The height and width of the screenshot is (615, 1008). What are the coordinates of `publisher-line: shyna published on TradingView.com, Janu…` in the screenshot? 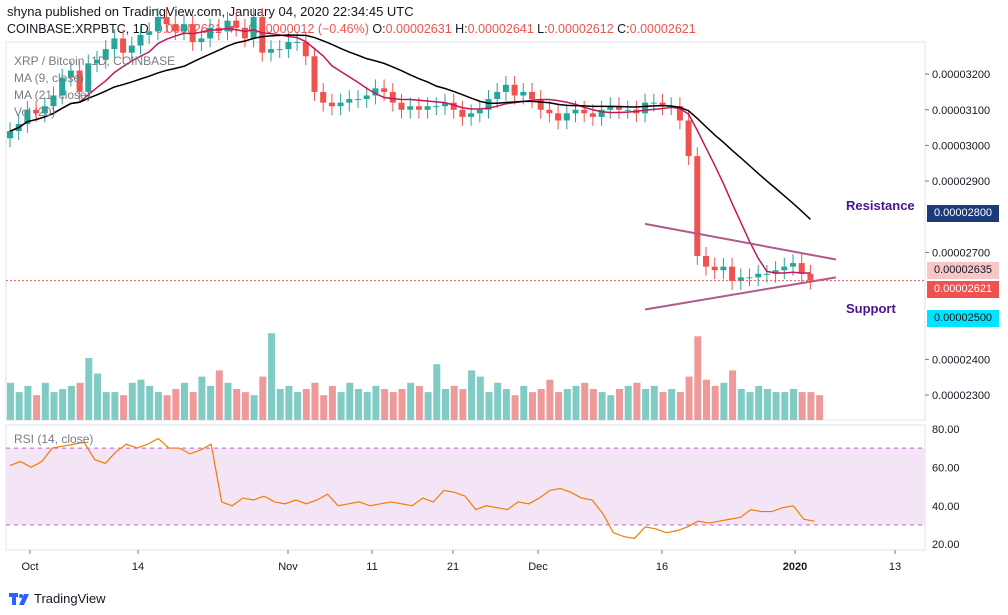 It's located at (210, 11).